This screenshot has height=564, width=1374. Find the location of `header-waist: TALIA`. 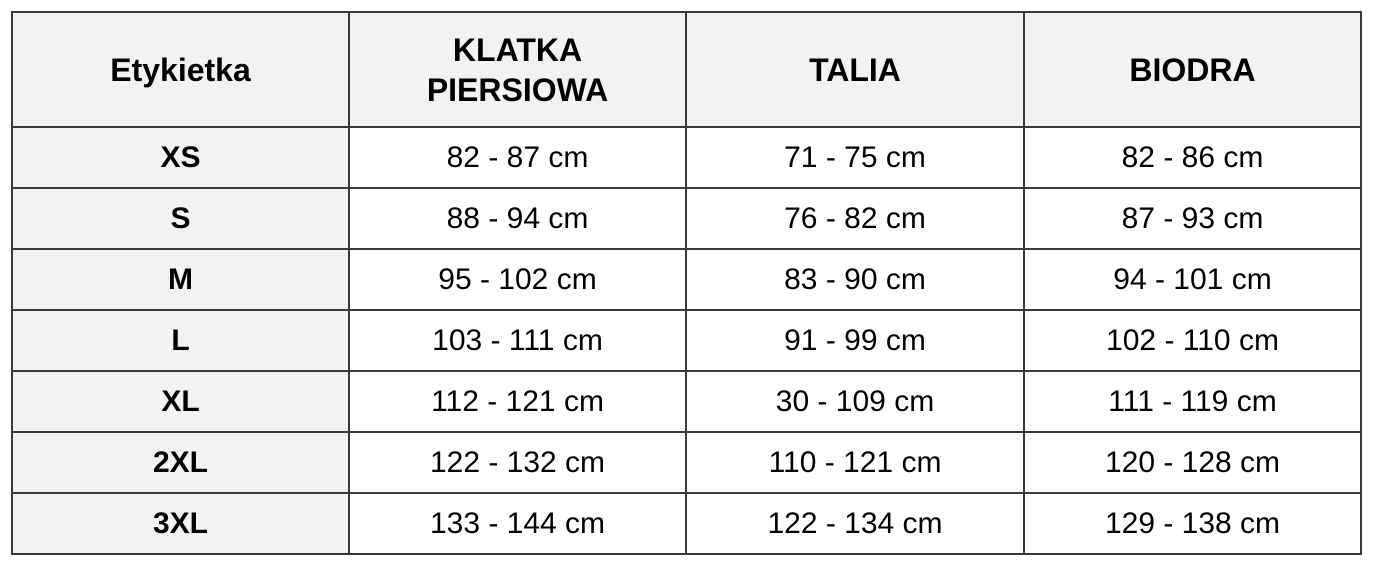

header-waist: TALIA is located at coordinates (855, 69).